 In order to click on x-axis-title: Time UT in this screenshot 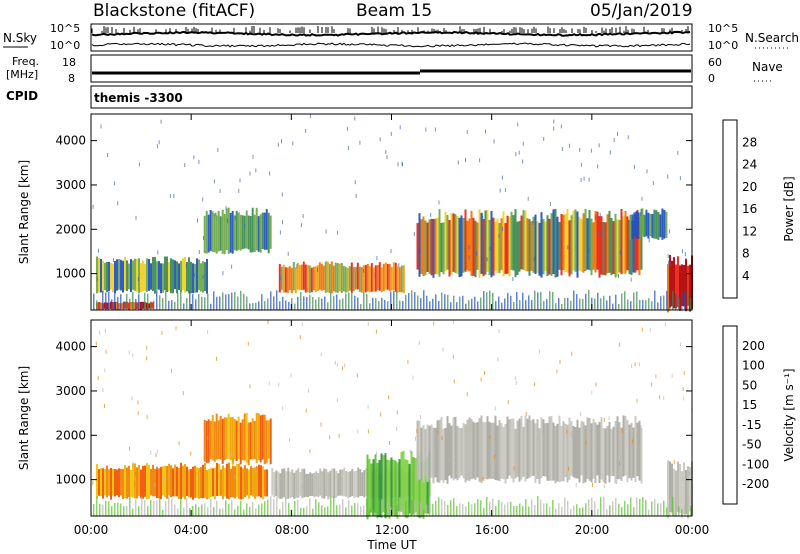, I will do `click(391, 545)`.